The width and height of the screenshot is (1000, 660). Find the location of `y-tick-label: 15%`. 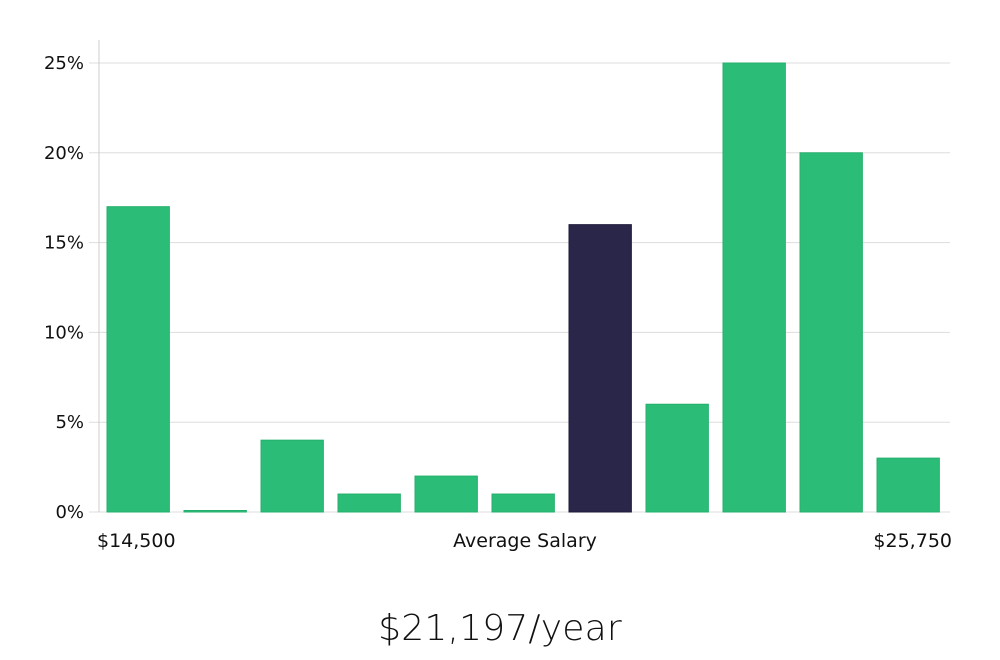

y-tick-label: 15% is located at coordinates (64, 243).